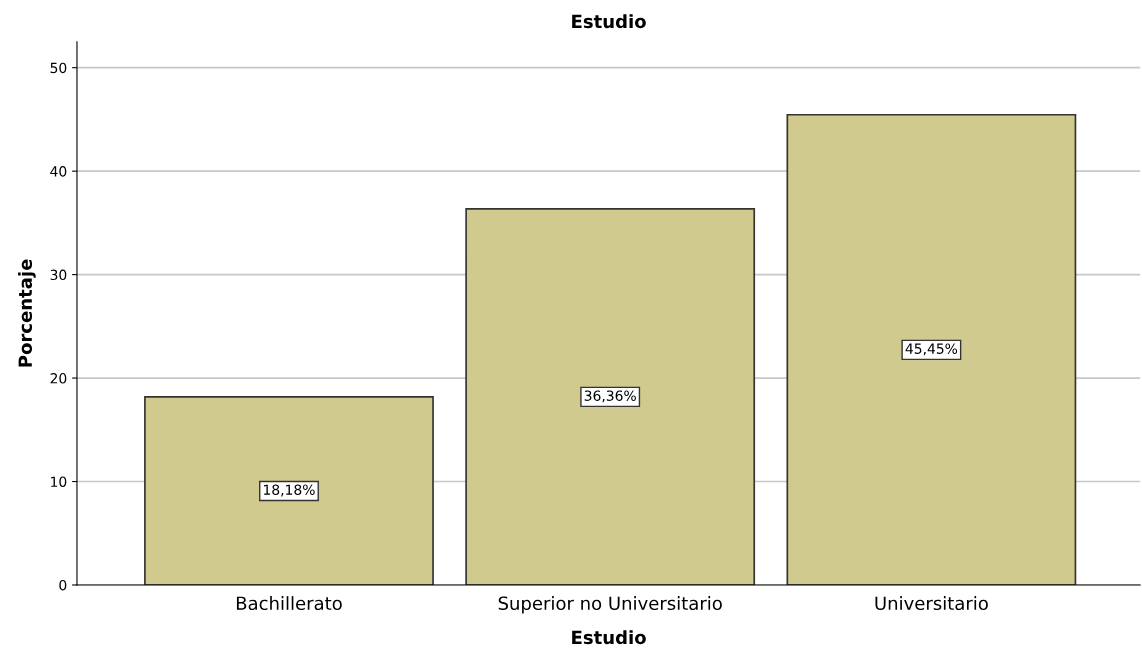  Describe the element at coordinates (931, 603) in the screenshot. I see `x-tick-label: Universitario` at that location.